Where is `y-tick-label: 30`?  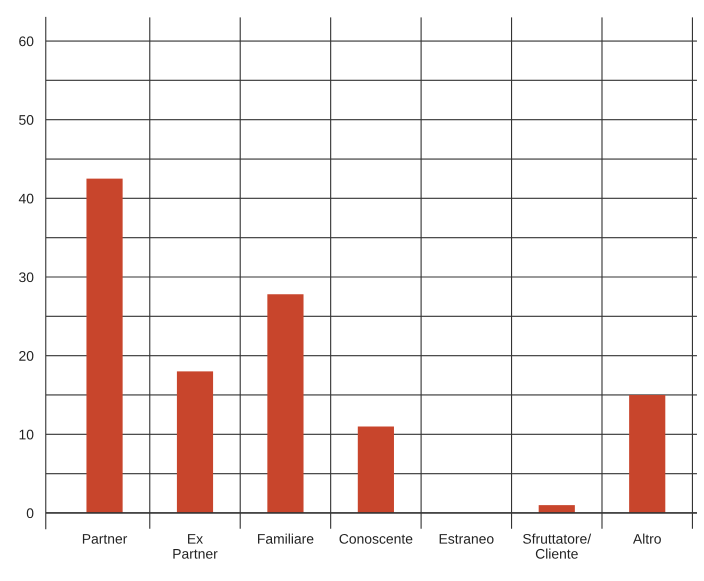 y-tick-label: 30 is located at coordinates (26, 277).